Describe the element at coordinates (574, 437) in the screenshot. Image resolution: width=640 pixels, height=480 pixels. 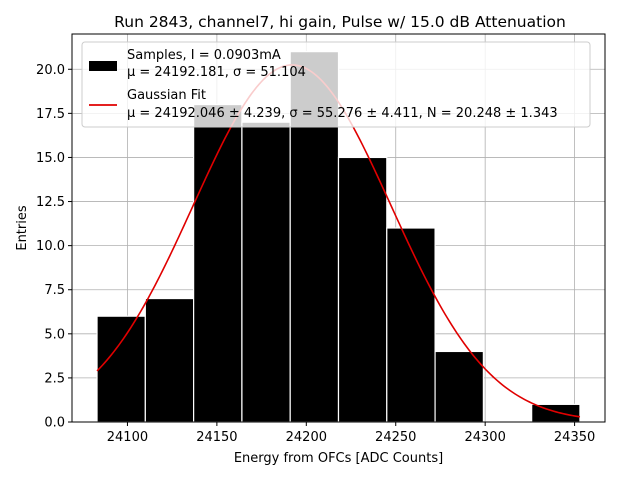
I see `x-tick-label: 24350` at that location.